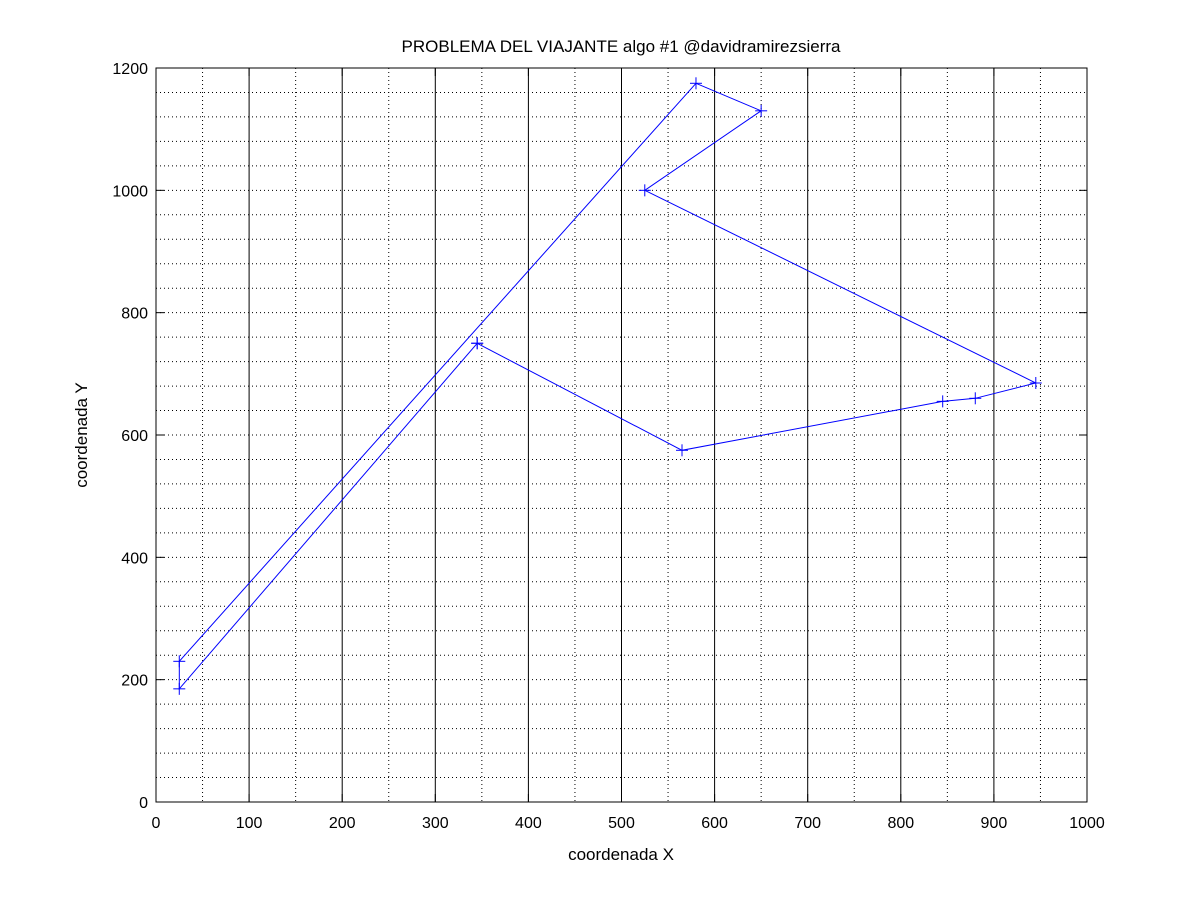  I want to click on x-tick-labels: 0 100 200 300 400 500 600 700 800 900 1000, so click(628, 823).